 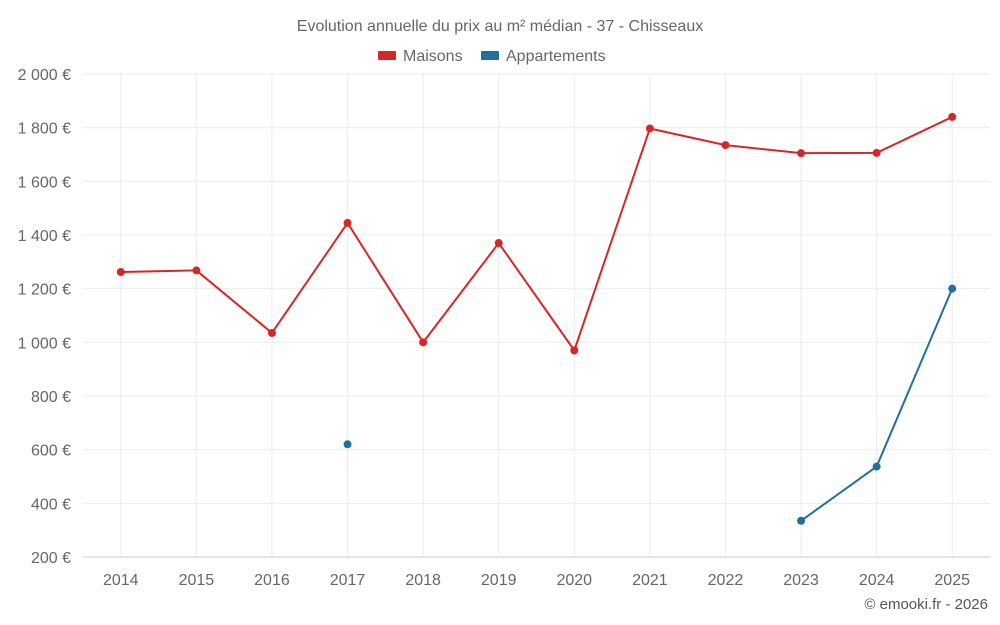 I want to click on x-tick-label: 2014, so click(x=121, y=580).